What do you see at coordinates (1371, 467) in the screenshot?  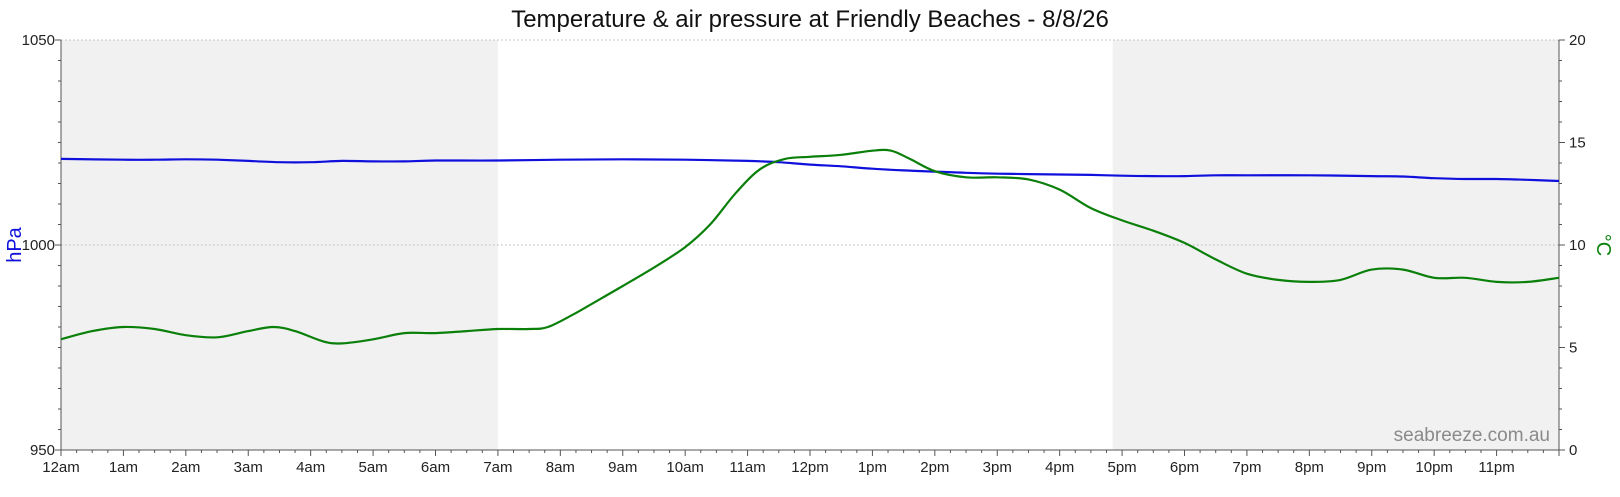 I see `x-tick-label: 9pm` at bounding box center [1371, 467].